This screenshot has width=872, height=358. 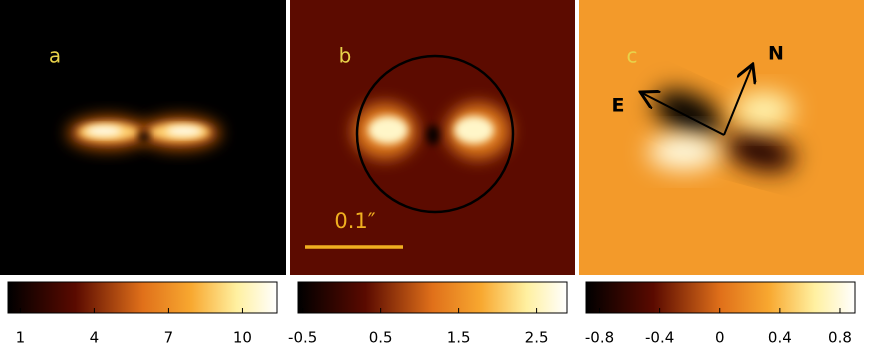 I want to click on colorbar-tick-label: 1, so click(x=21, y=338).